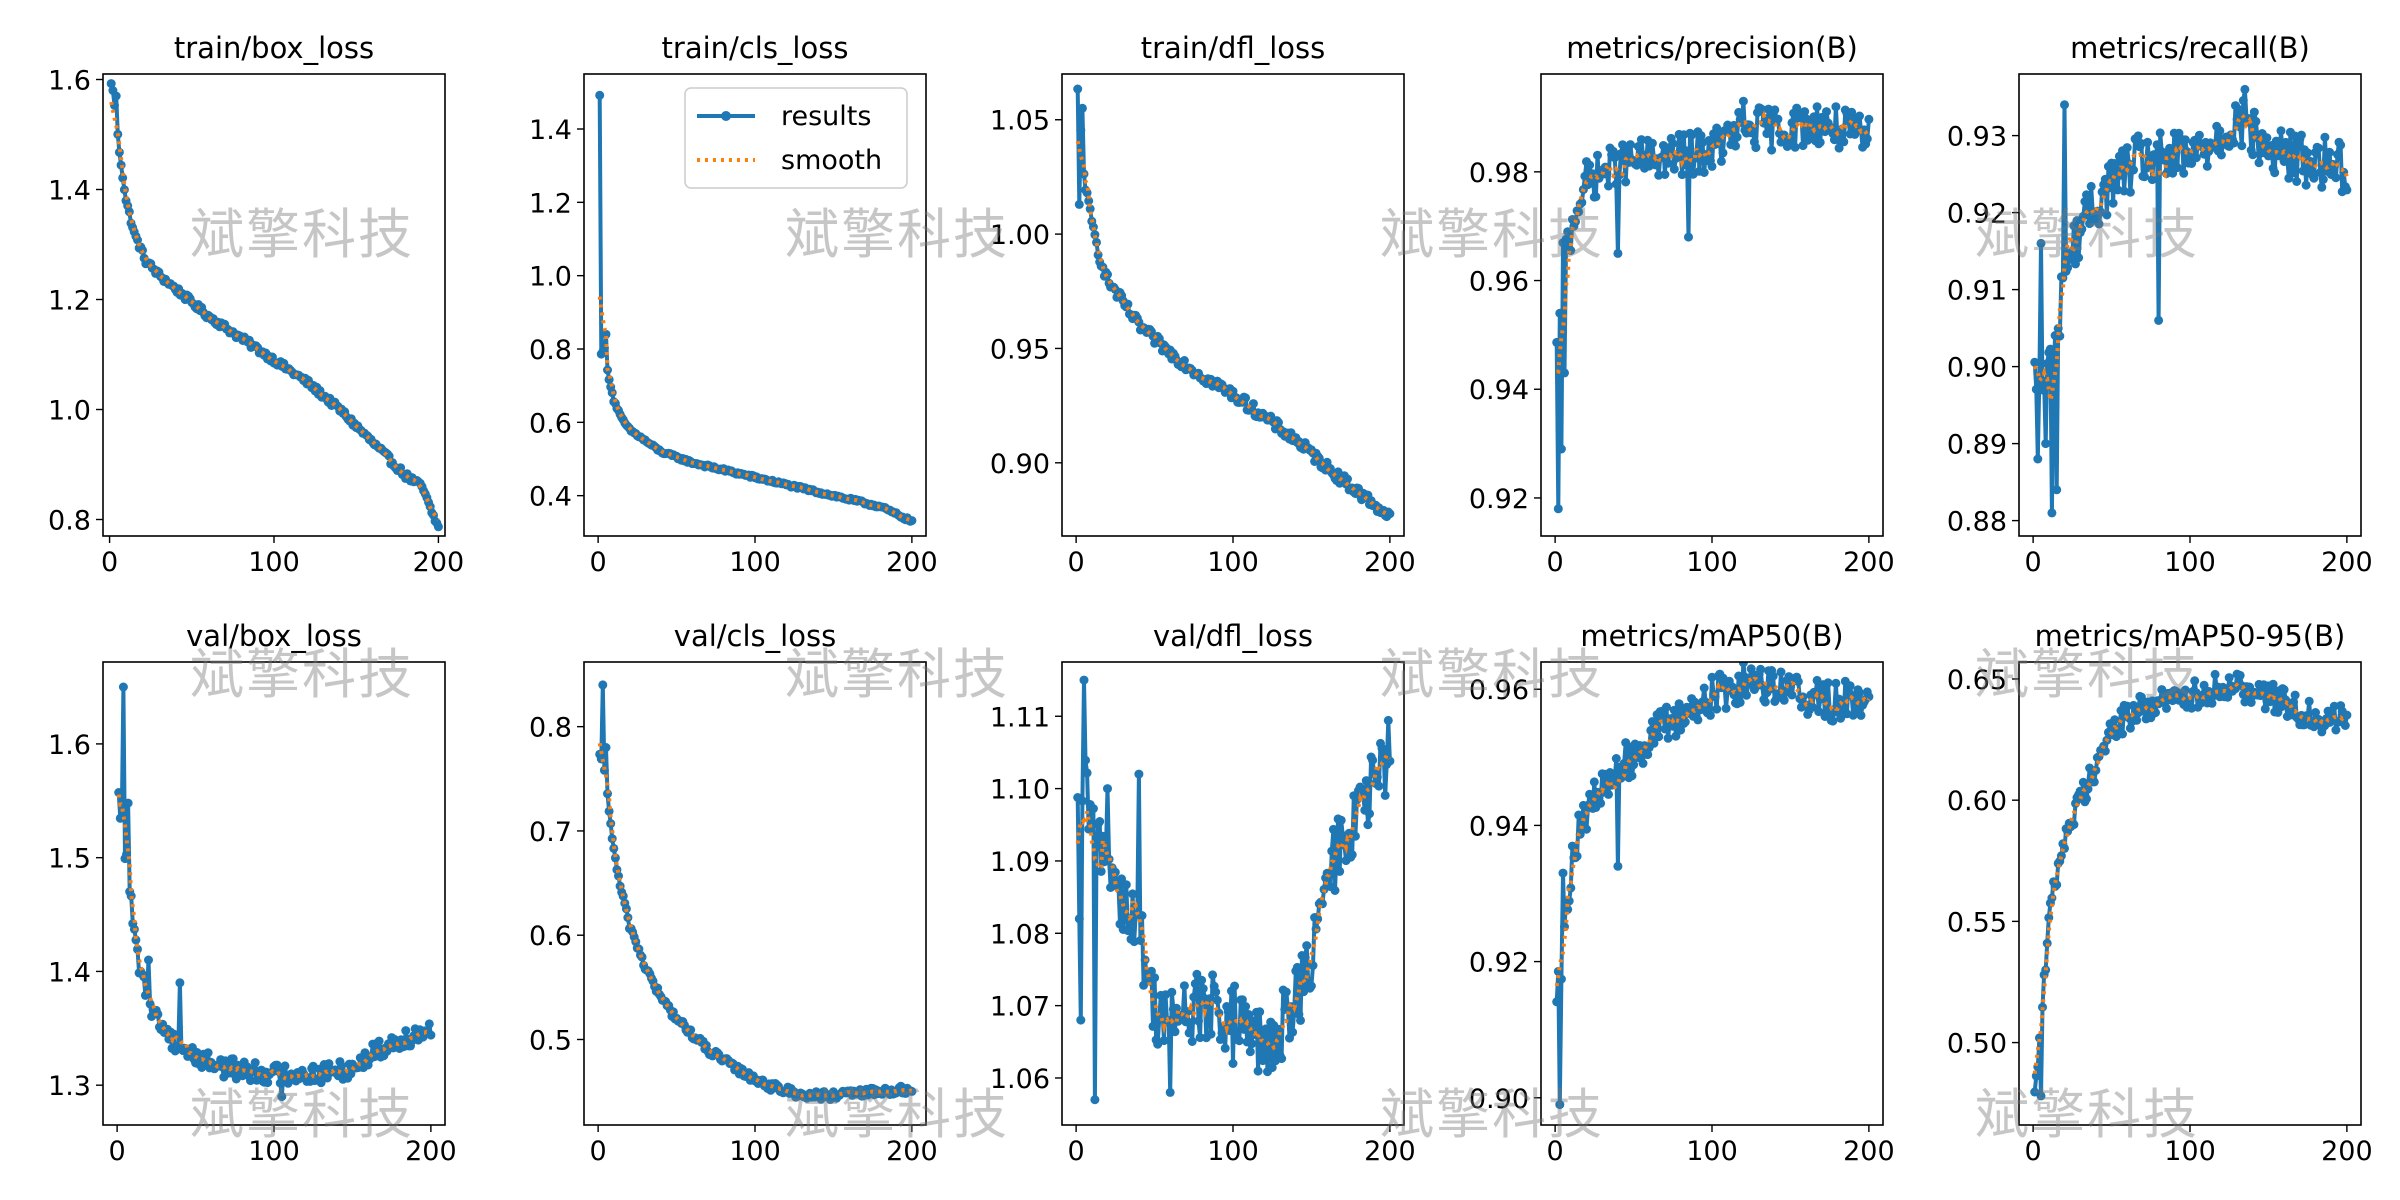 This screenshot has width=2400, height=1200. Describe the element at coordinates (755, 48) in the screenshot. I see `subplot-title: train/cls_loss` at that location.